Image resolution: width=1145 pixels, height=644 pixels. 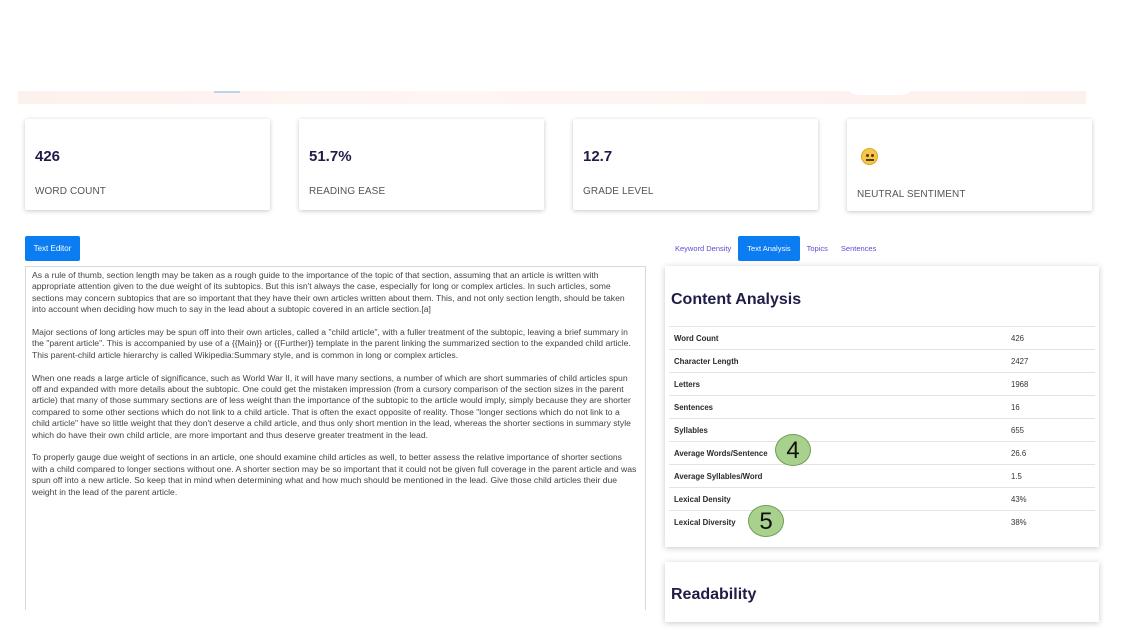 What do you see at coordinates (705, 522) in the screenshot?
I see `row-key: Lexical Diversity` at bounding box center [705, 522].